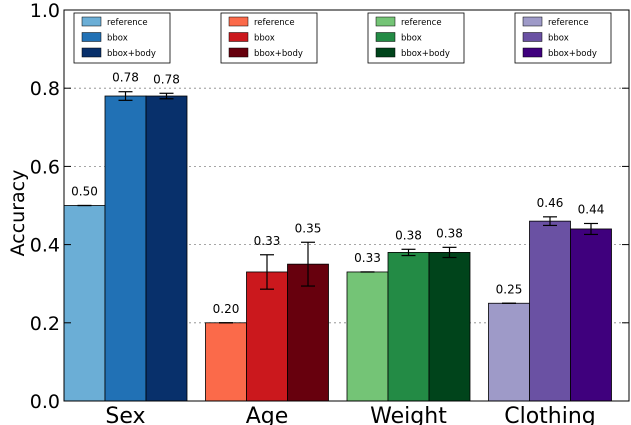 Image resolution: width=631 pixels, height=425 pixels. What do you see at coordinates (550, 203) in the screenshot?
I see `data-label: 0.46` at bounding box center [550, 203].